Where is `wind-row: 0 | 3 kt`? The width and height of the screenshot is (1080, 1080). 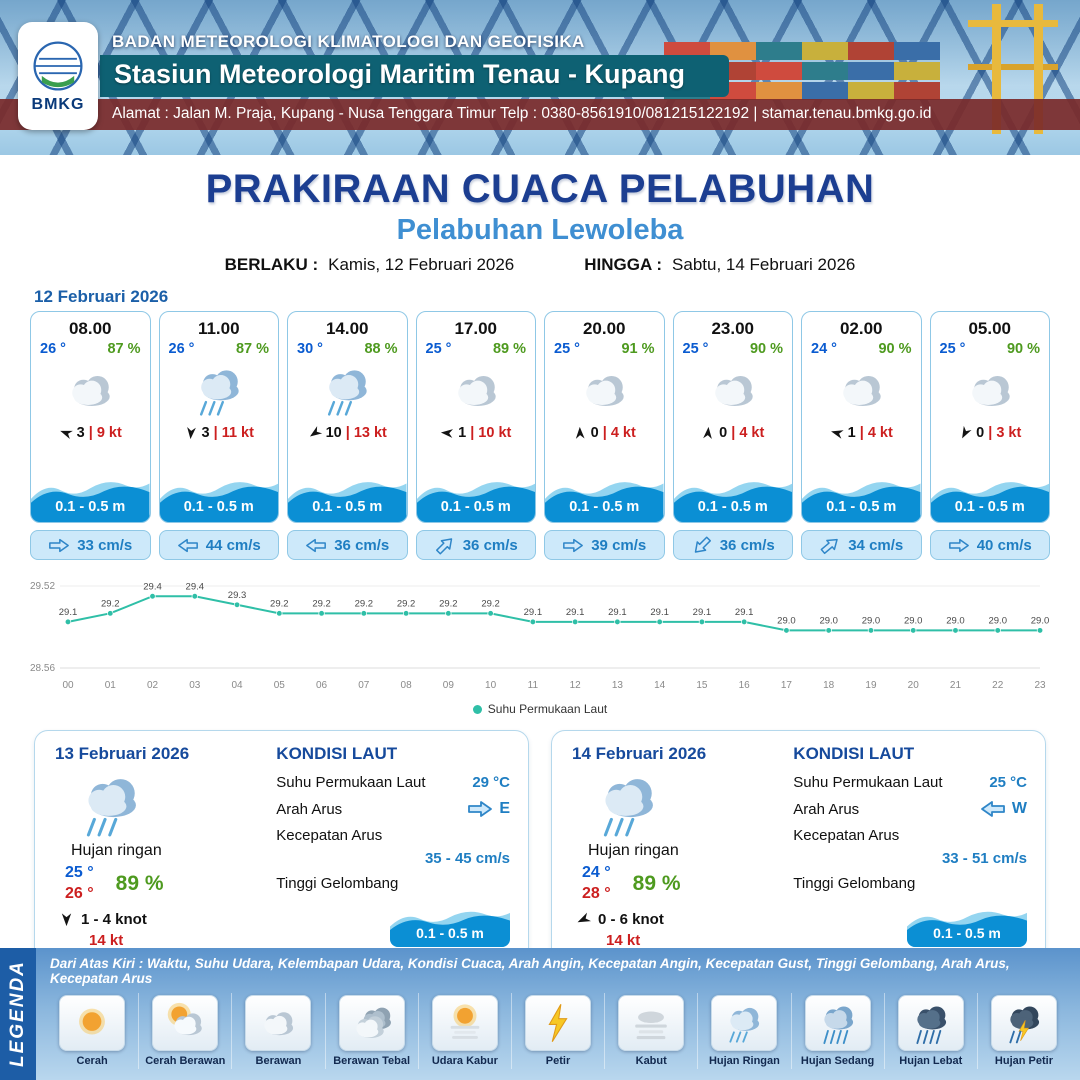 wind-row: 0 | 3 kt is located at coordinates (990, 433).